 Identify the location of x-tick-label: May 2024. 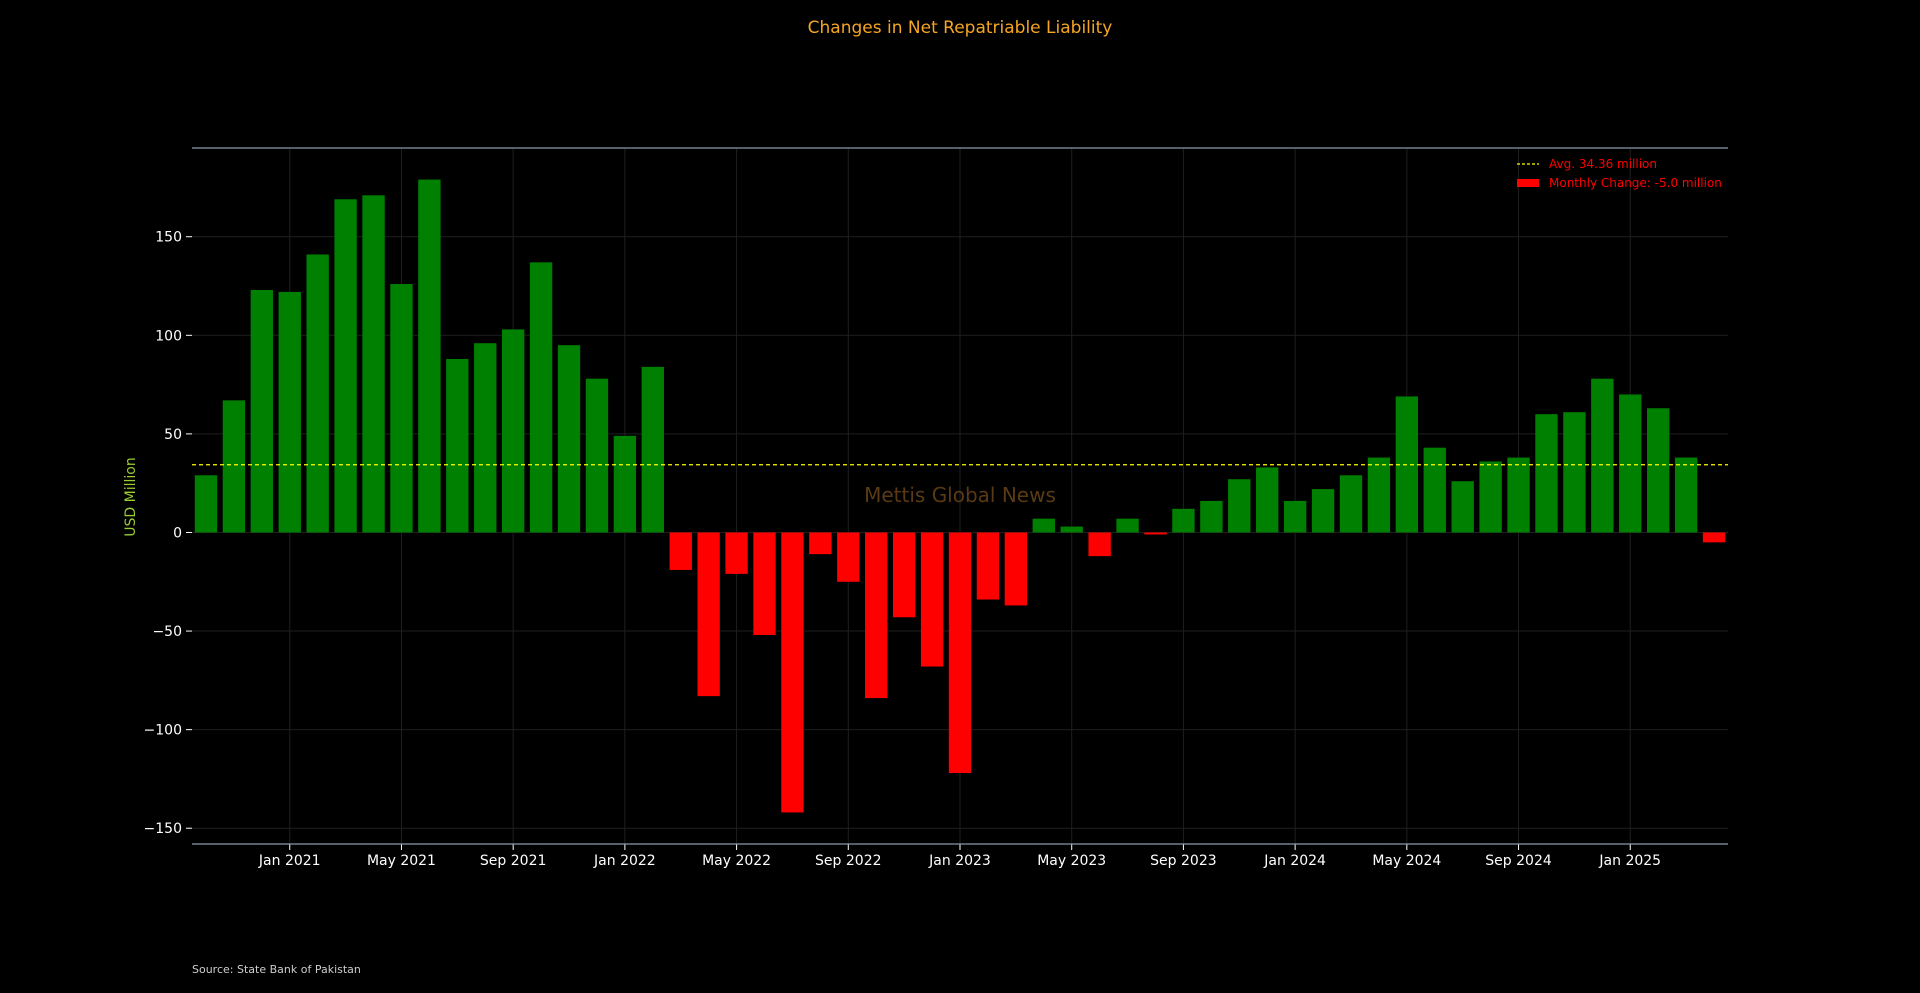
(1406, 861).